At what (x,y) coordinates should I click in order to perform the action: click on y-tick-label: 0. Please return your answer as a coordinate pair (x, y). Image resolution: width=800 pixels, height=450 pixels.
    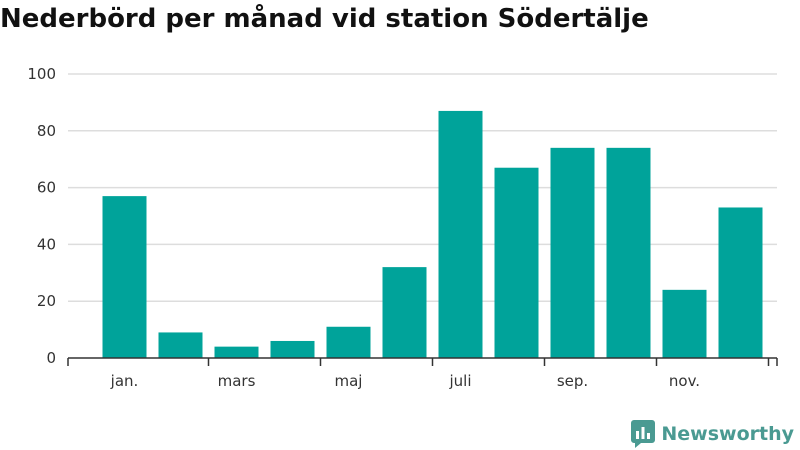
    Looking at the image, I should click on (51, 358).